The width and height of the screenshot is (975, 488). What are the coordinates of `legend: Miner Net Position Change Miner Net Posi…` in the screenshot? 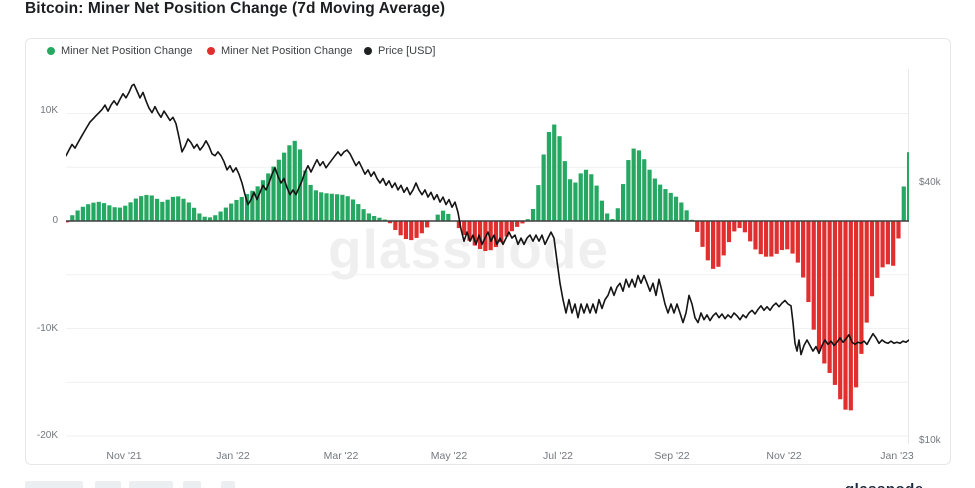 It's located at (488, 52).